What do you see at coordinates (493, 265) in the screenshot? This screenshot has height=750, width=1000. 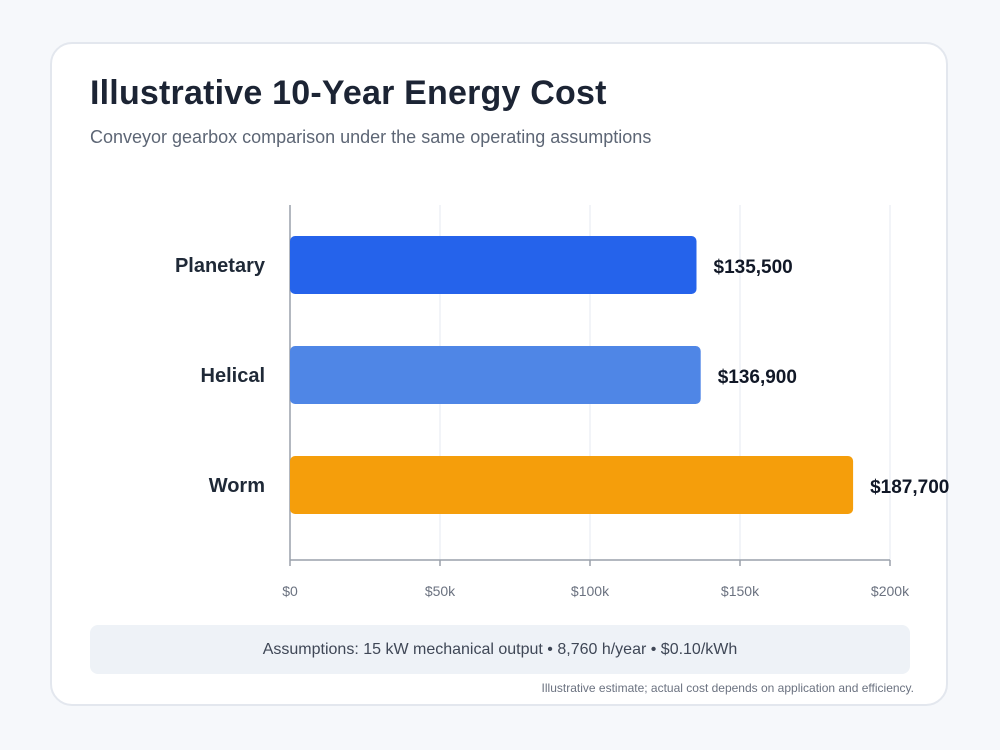 I see `bar-planetary` at bounding box center [493, 265].